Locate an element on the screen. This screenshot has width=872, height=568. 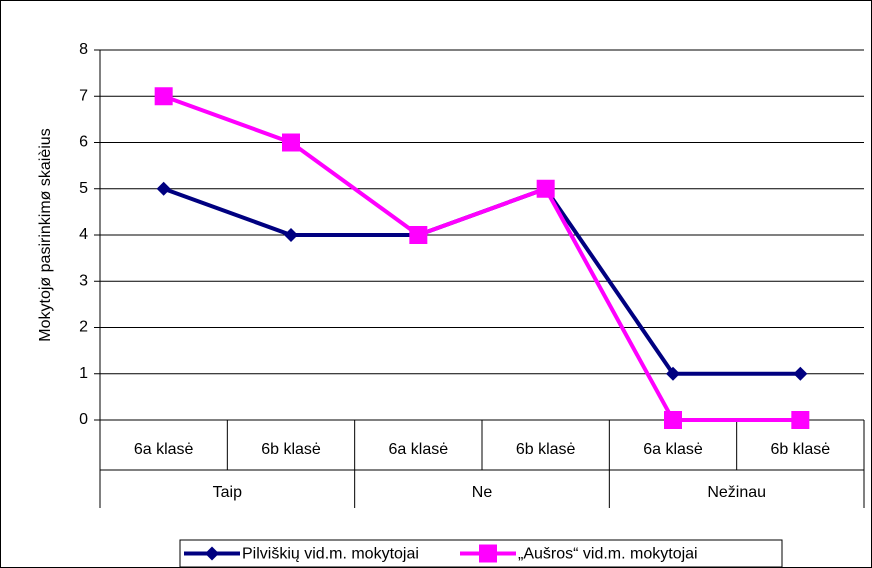
y-tick-label: 1 is located at coordinates (83, 373).